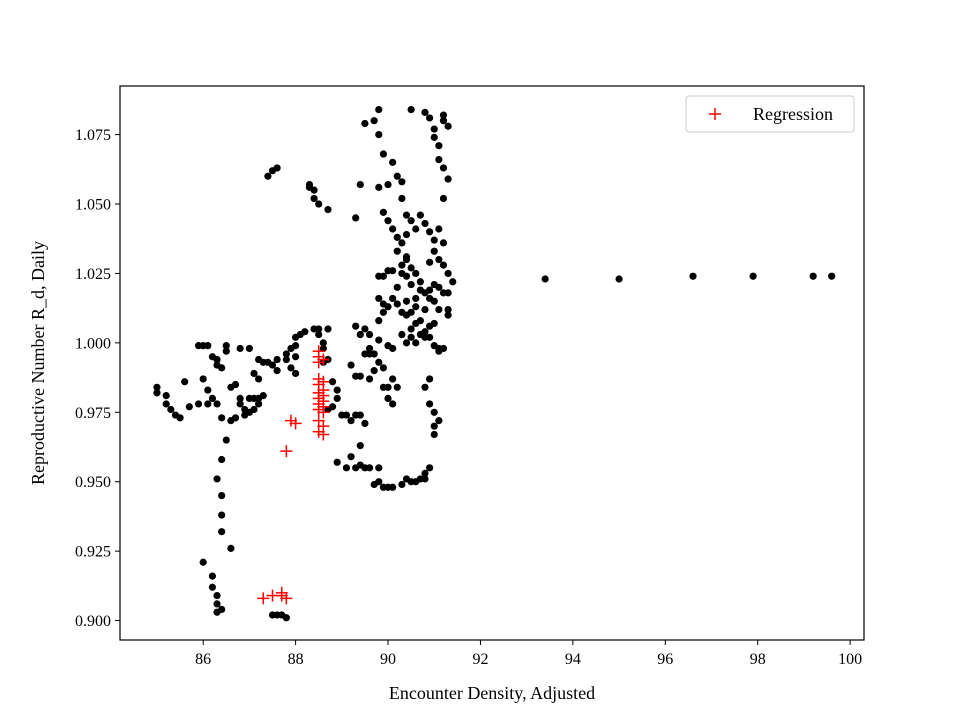 This screenshot has height=724, width=960. Describe the element at coordinates (93, 552) in the screenshot. I see `y-tick-label: 0.925` at that location.